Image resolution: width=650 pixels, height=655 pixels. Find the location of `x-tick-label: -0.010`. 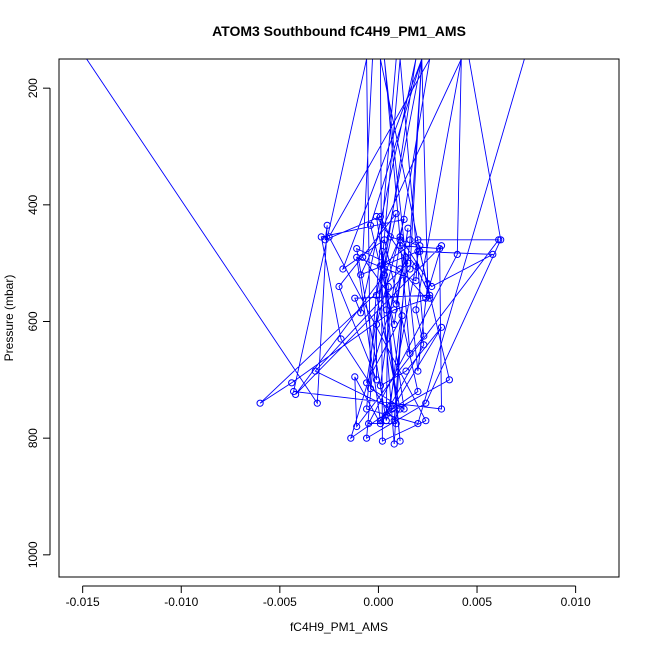

x-tick-label: -0.010 is located at coordinates (181, 602).